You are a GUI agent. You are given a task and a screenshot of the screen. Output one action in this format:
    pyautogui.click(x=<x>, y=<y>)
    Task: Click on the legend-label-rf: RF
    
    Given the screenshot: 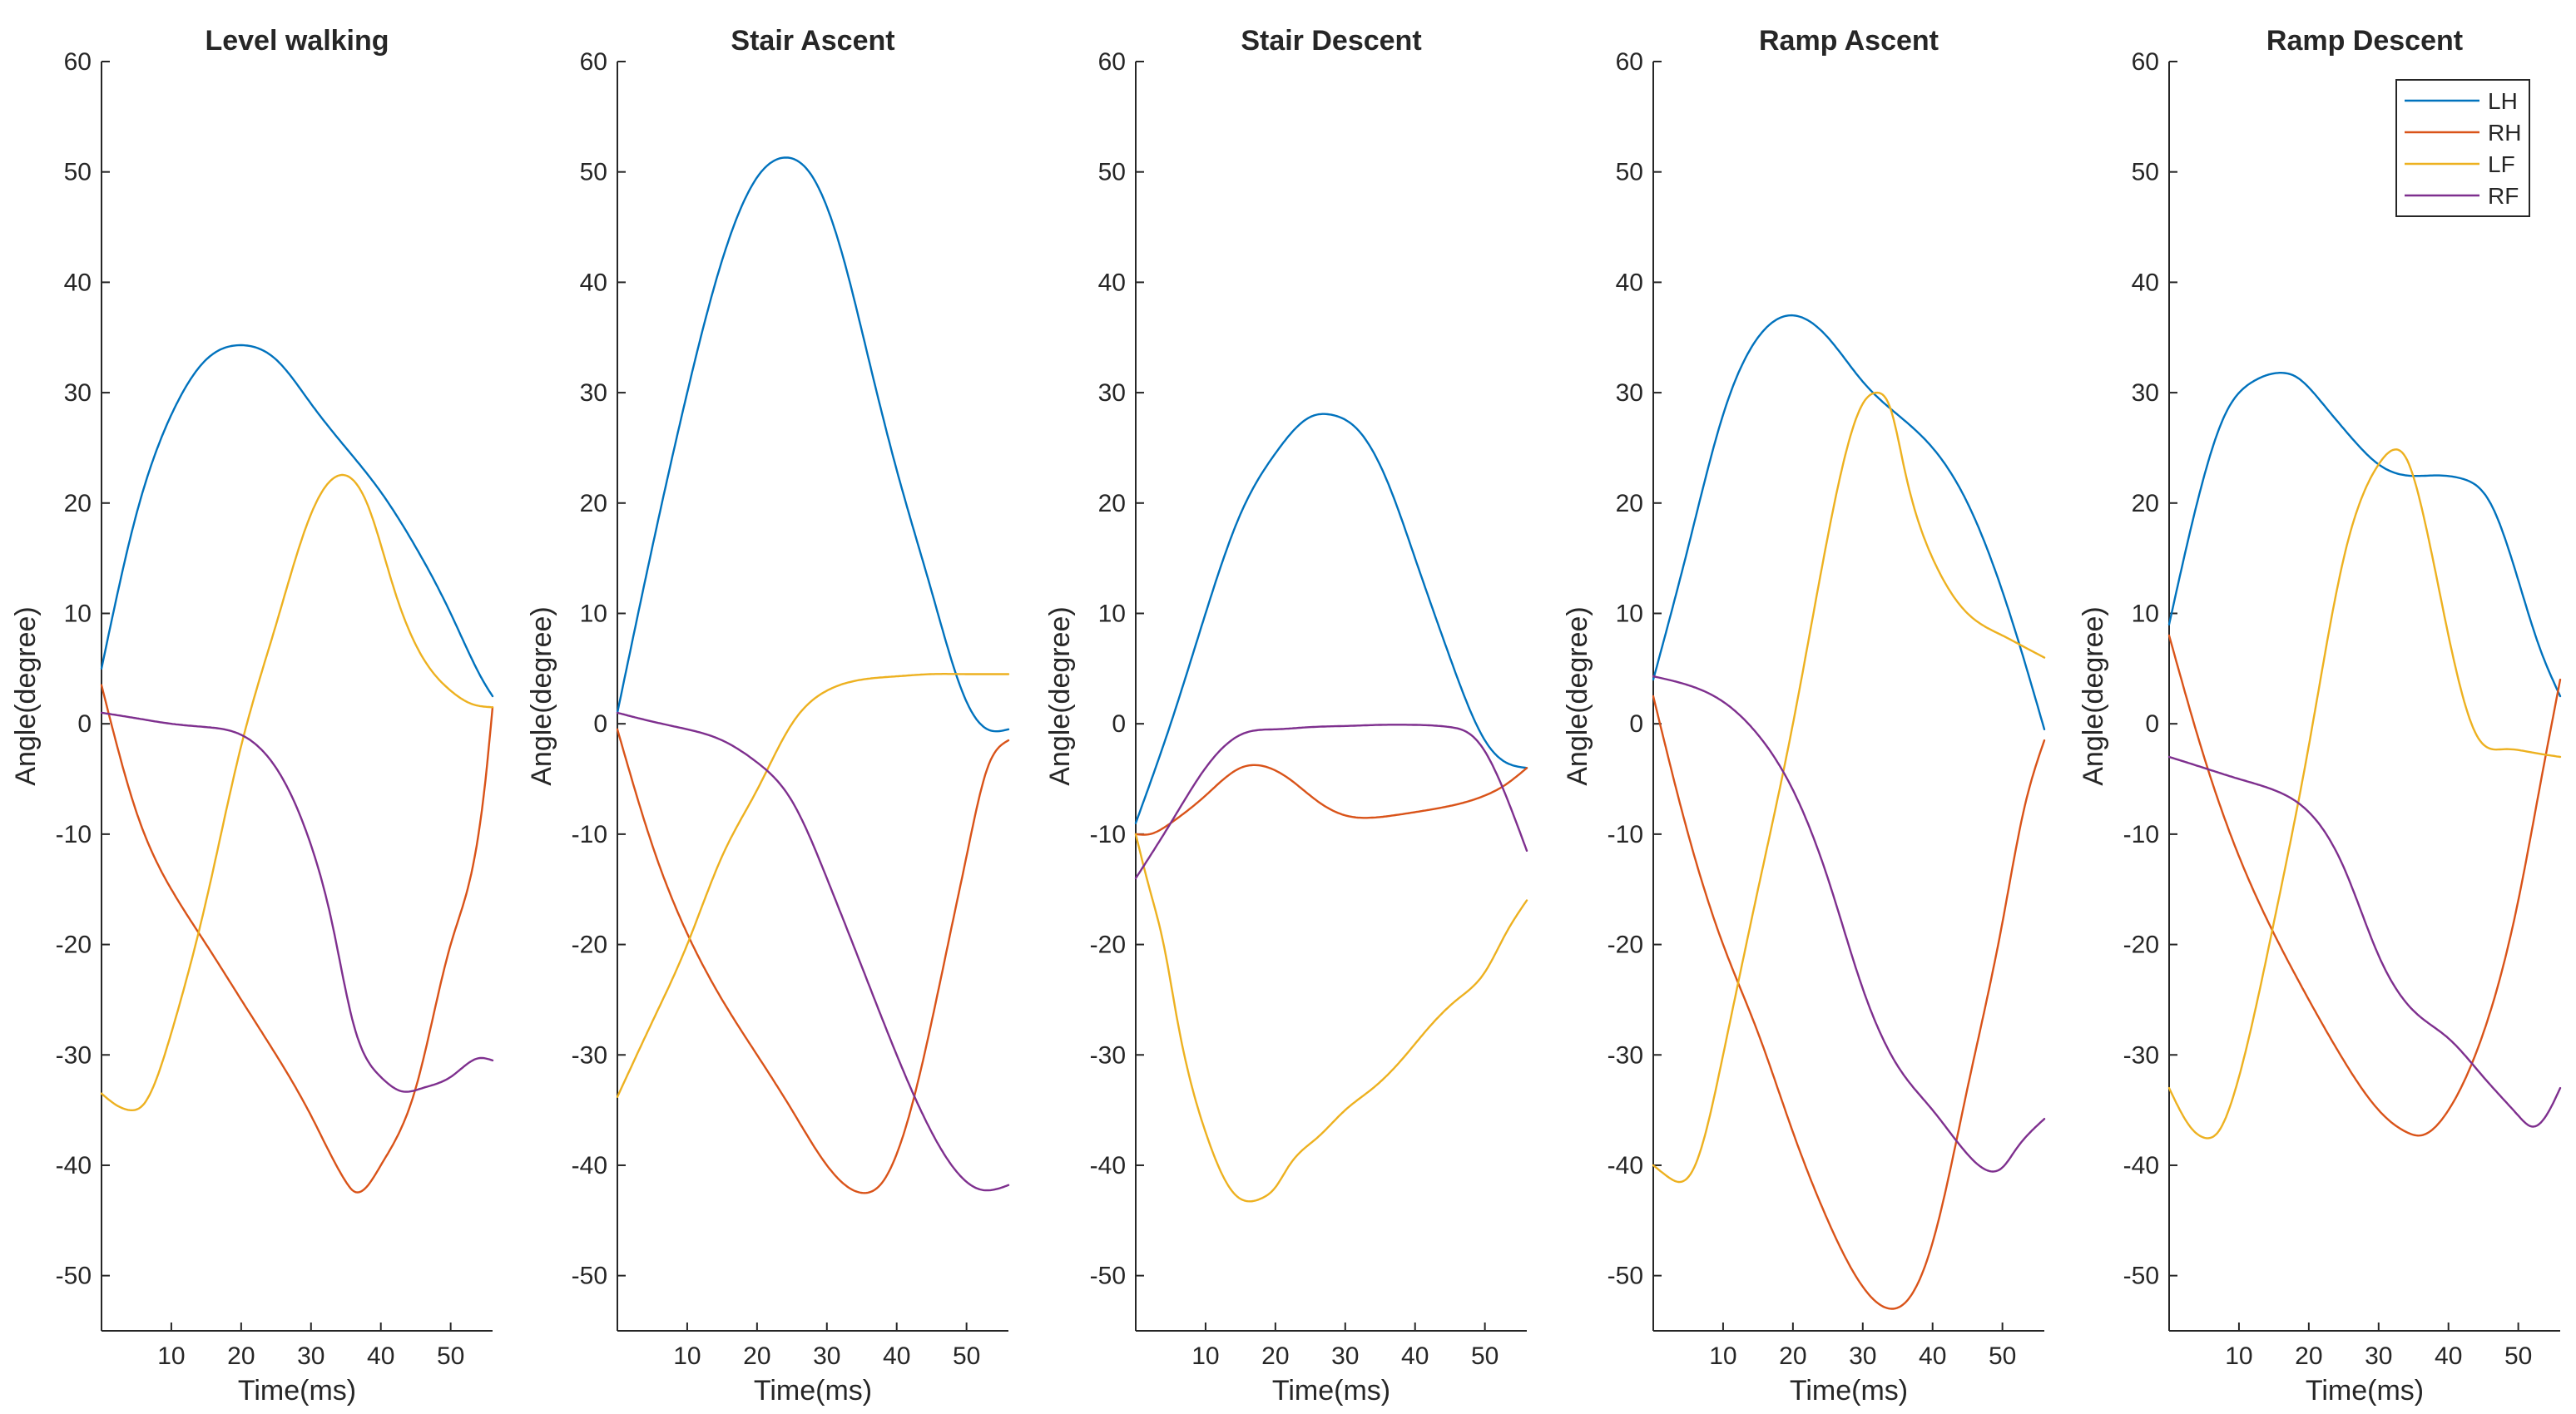 What is the action you would take?
    pyautogui.click(x=2503, y=196)
    